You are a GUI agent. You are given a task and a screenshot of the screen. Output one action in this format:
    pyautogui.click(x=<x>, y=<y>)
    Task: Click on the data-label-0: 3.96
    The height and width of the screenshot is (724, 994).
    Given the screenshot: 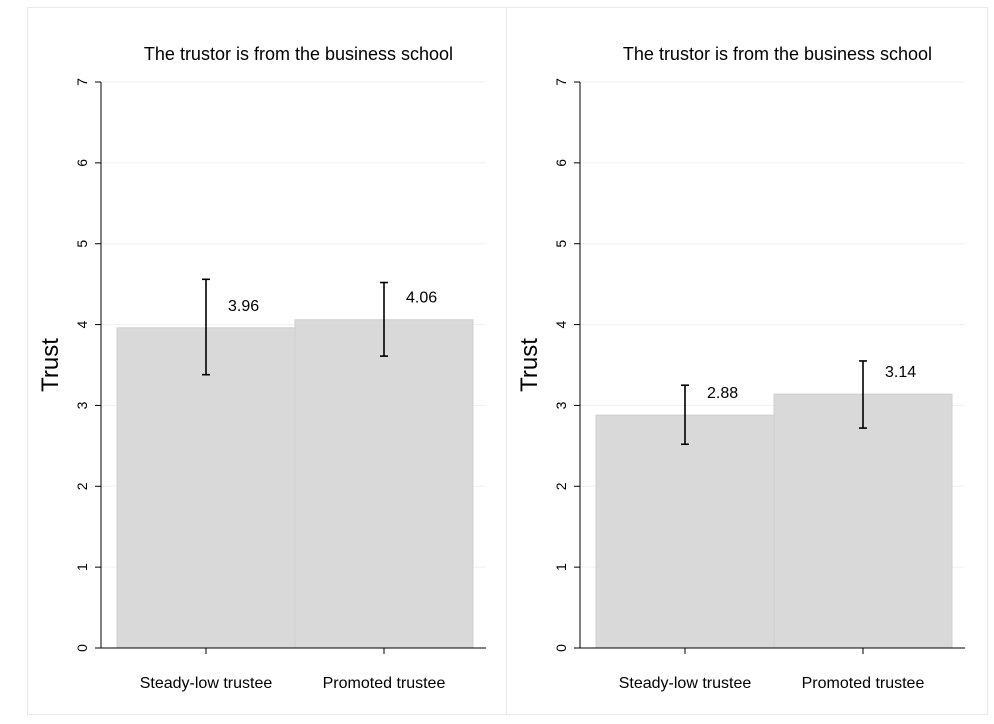 What is the action you would take?
    pyautogui.click(x=243, y=306)
    